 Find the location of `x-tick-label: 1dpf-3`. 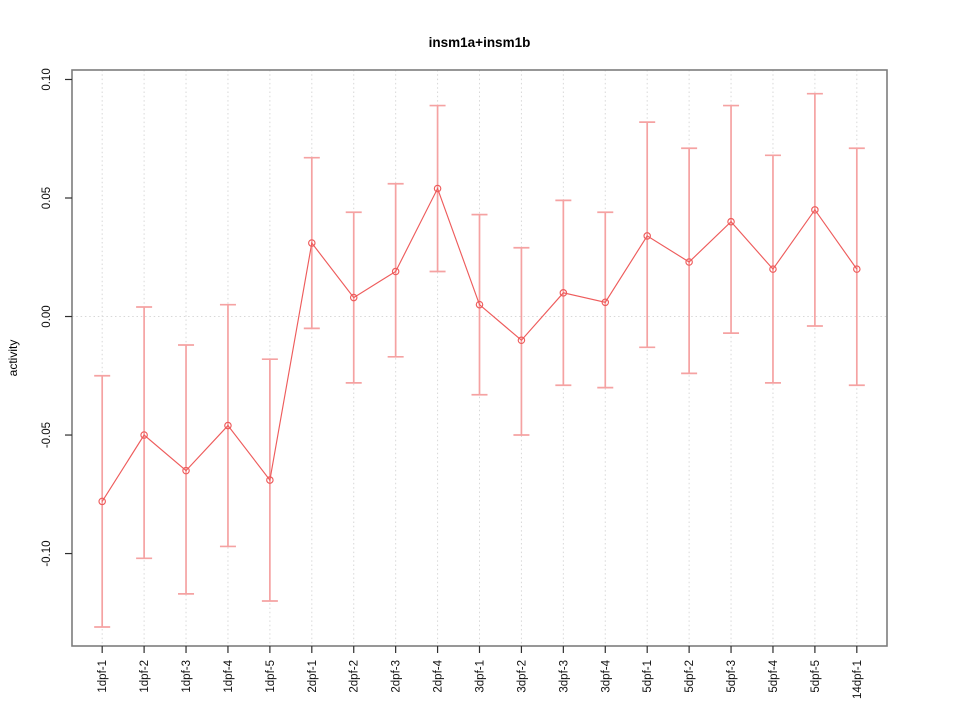

x-tick-label: 1dpf-3 is located at coordinates (187, 676).